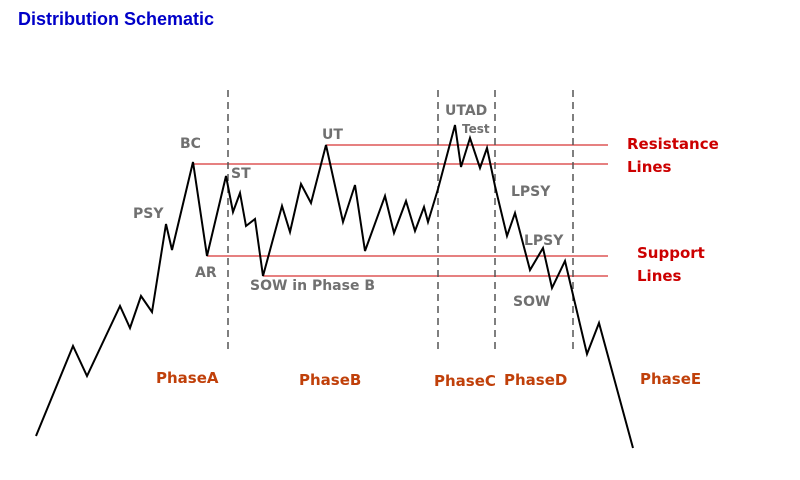 This screenshot has width=800, height=480. I want to click on support-label-line1: Support, so click(671, 253).